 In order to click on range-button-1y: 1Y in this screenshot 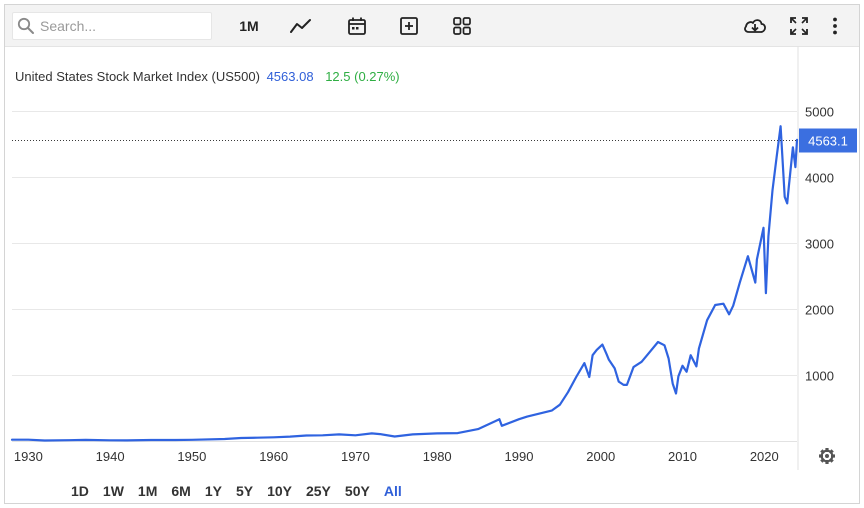, I will do `click(213, 491)`.